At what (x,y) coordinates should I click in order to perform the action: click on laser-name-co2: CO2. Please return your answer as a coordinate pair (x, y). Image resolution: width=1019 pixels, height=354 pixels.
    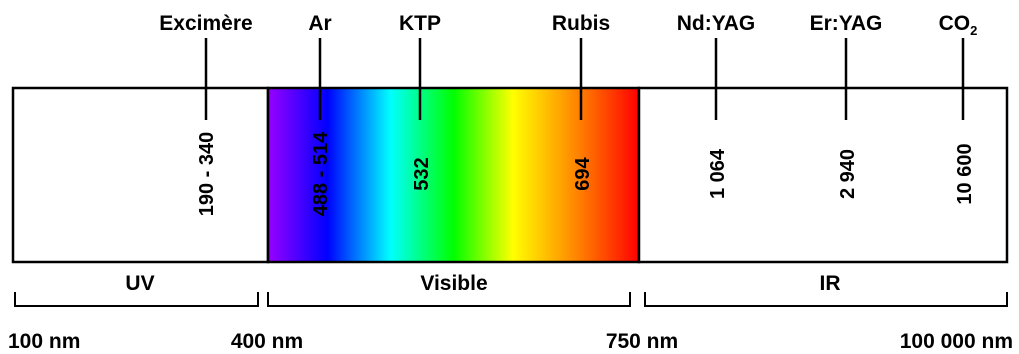
    Looking at the image, I should click on (958, 25).